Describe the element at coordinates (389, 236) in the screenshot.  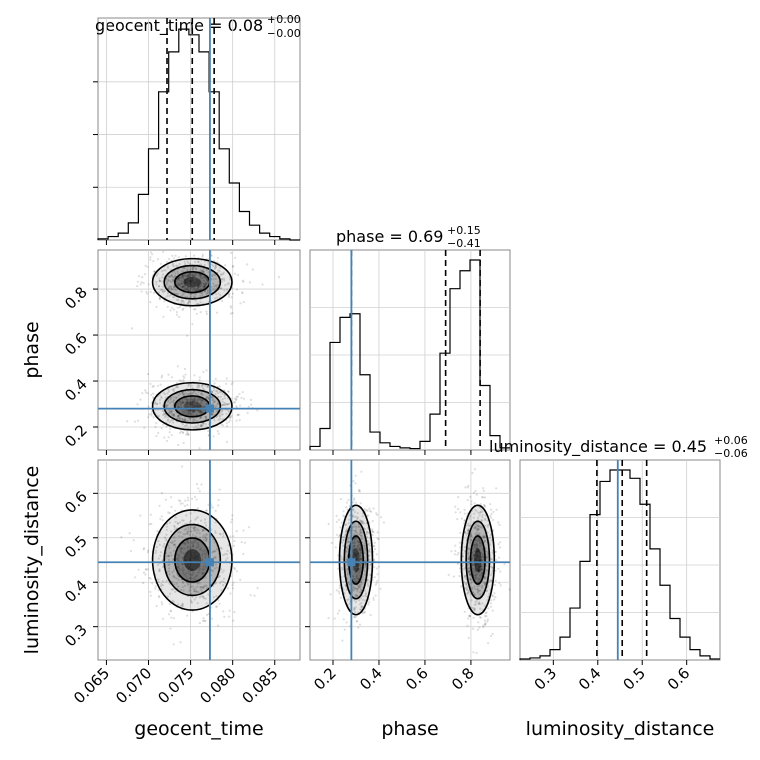
I see `title-phase: phase = 0.69` at that location.